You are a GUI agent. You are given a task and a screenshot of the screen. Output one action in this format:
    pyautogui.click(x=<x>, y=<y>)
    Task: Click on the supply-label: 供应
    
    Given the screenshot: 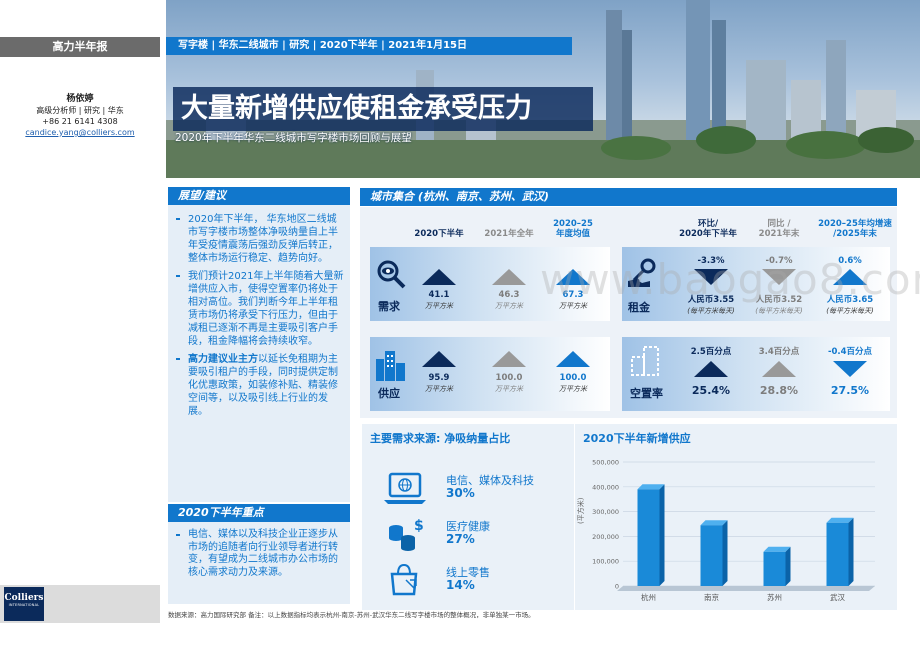 What is the action you would take?
    pyautogui.click(x=389, y=393)
    